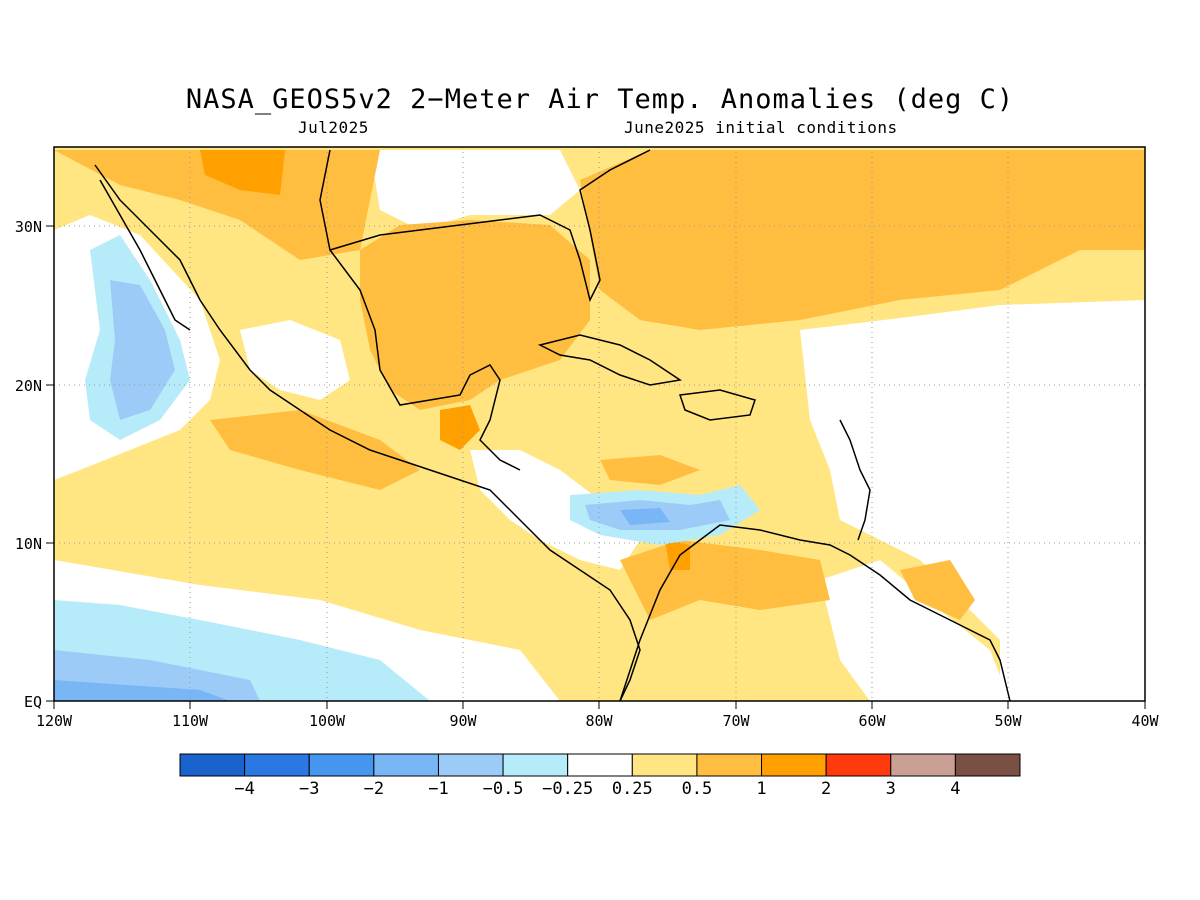  I want to click on anomaly-region-gulf, so click(475, 315).